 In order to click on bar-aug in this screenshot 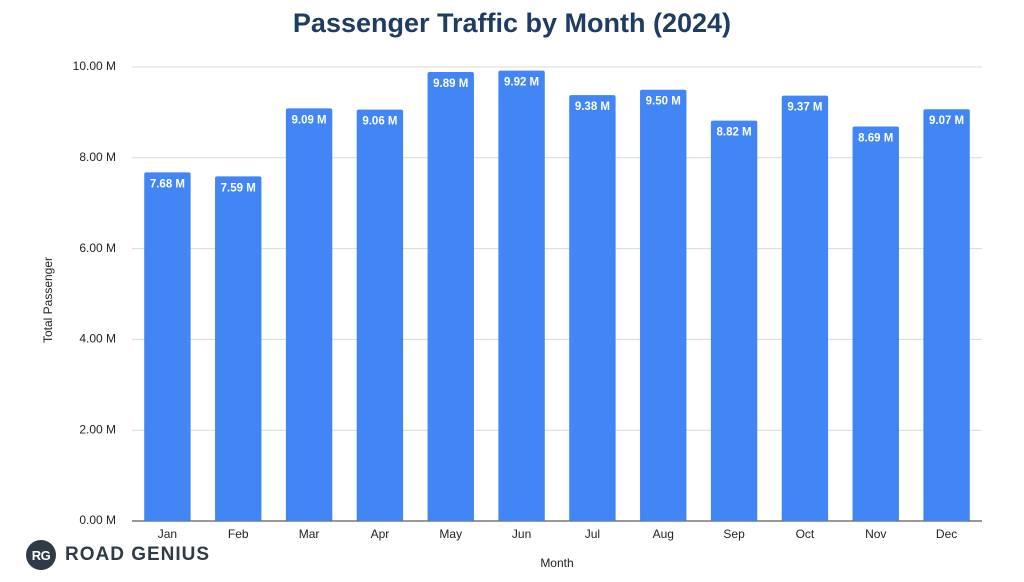, I will do `click(663, 305)`.